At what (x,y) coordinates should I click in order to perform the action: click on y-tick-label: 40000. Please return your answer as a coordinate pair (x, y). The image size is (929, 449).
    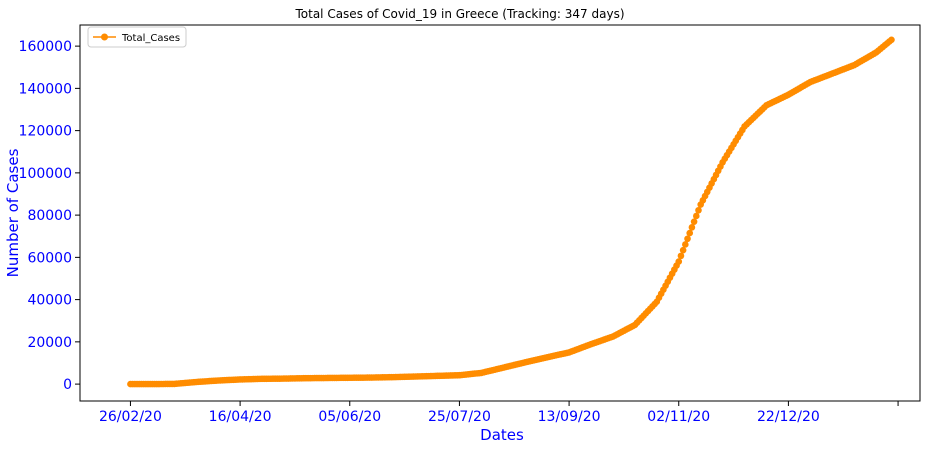
    Looking at the image, I should click on (49, 301).